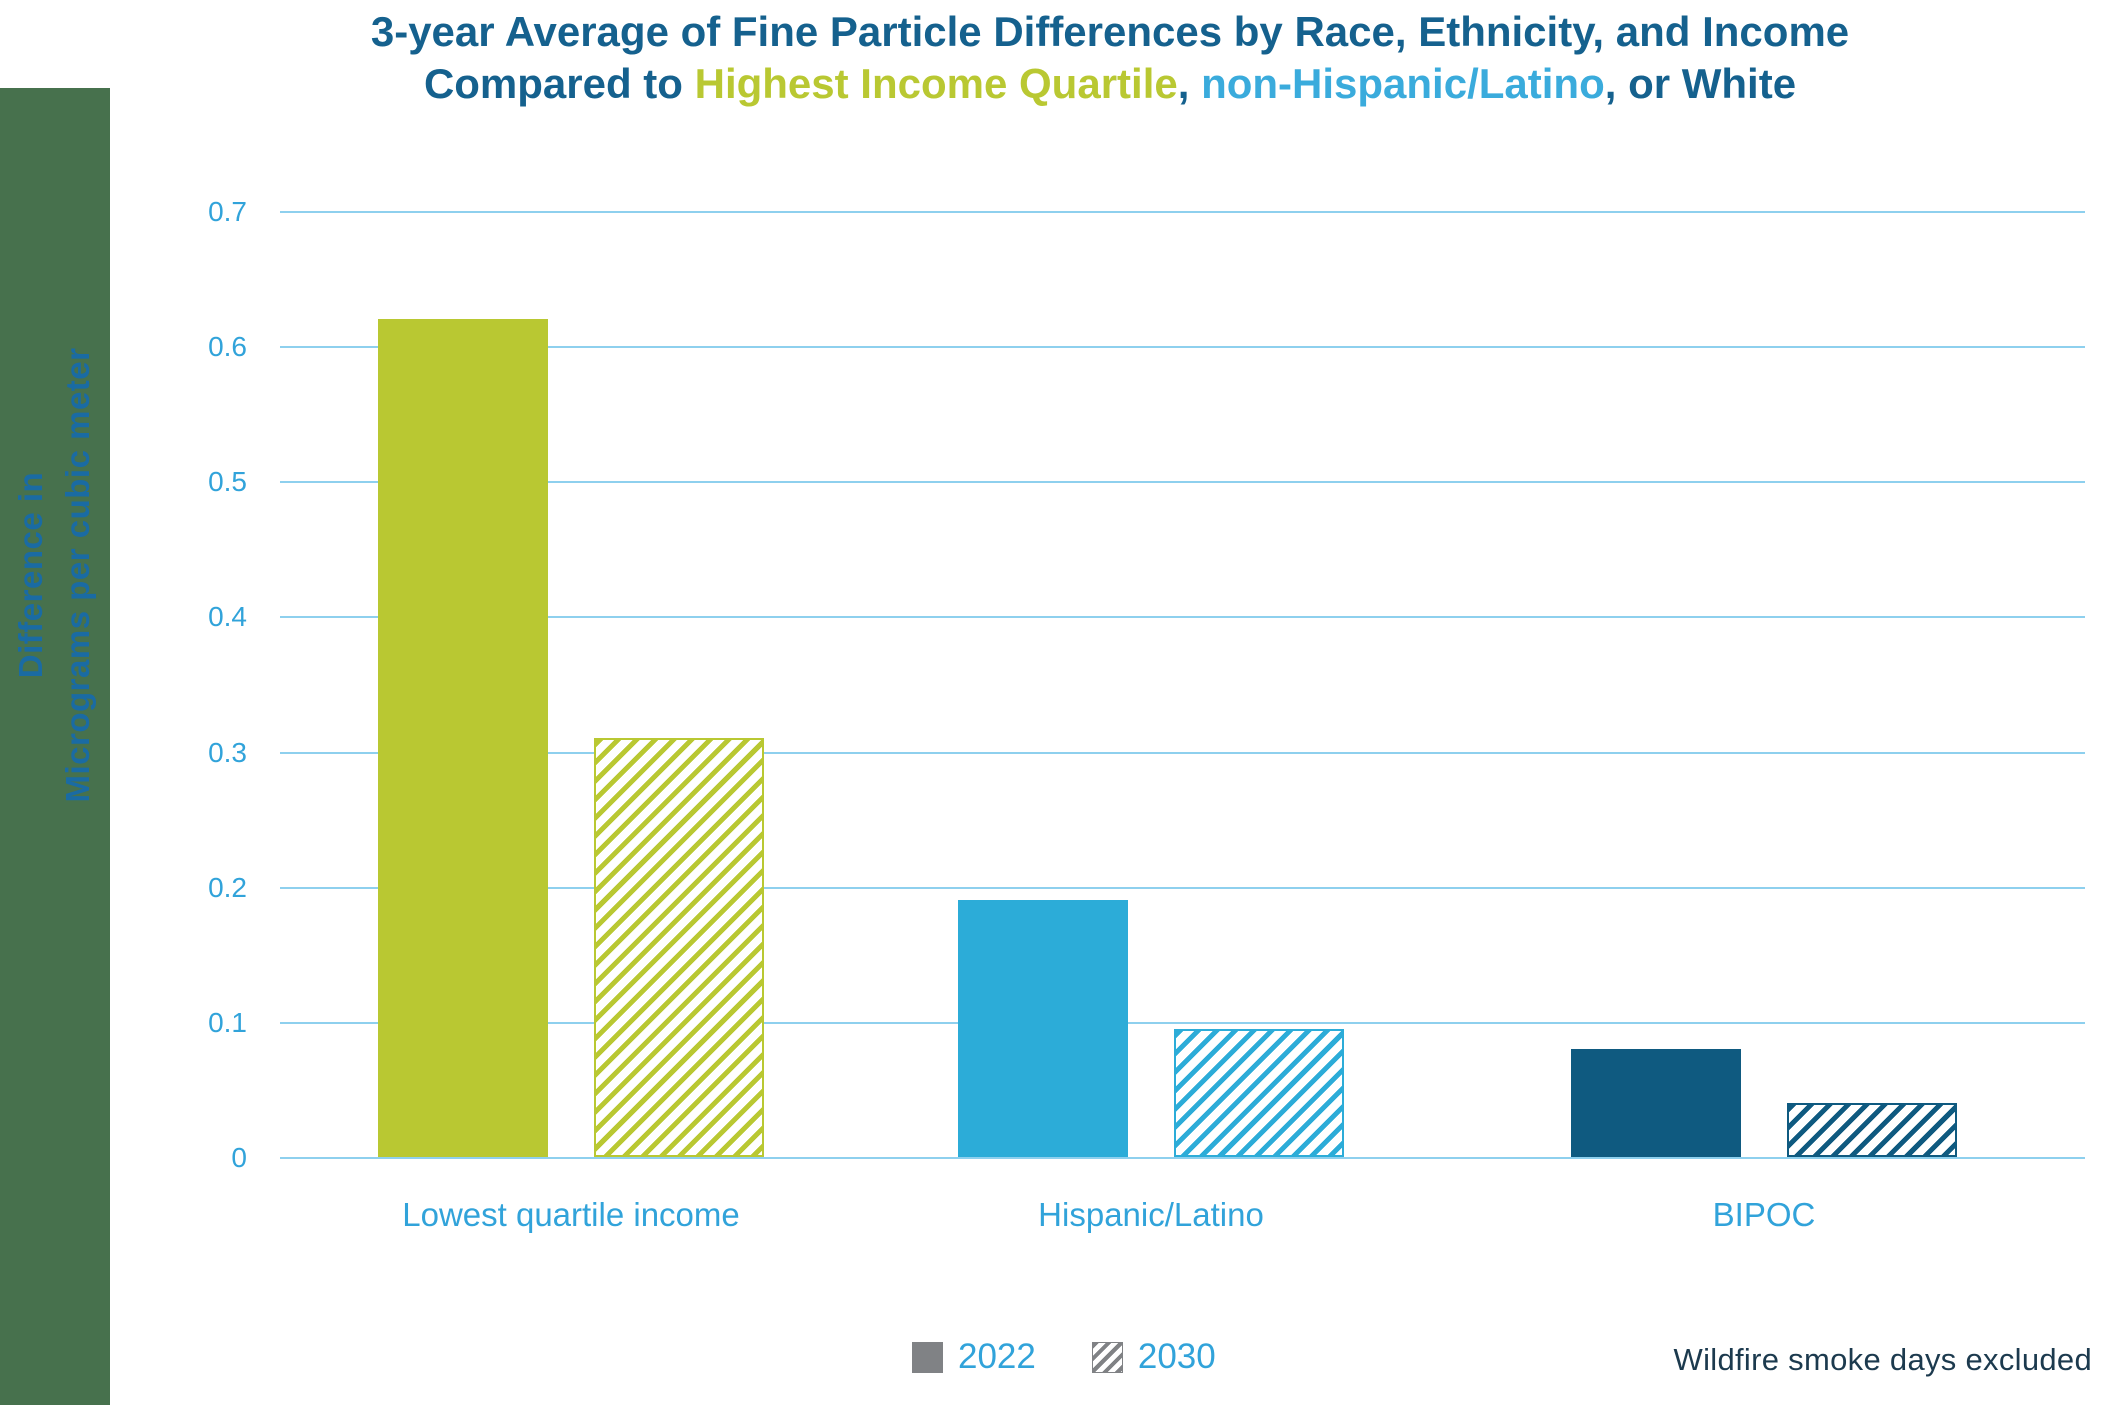  I want to click on y-axis-label-line1: Difference in, so click(30, 575).